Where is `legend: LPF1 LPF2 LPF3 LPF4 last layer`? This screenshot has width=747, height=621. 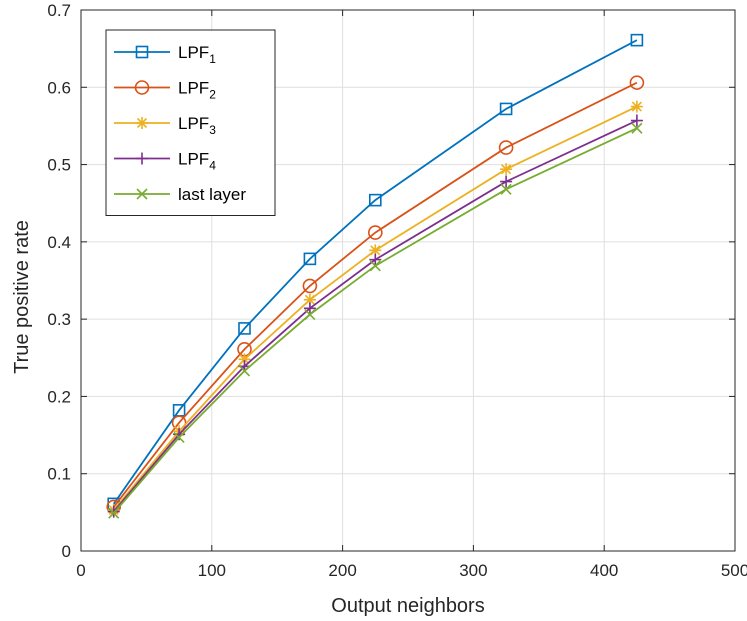 legend: LPF1 LPF2 LPF3 LPF4 last layer is located at coordinates (190, 122).